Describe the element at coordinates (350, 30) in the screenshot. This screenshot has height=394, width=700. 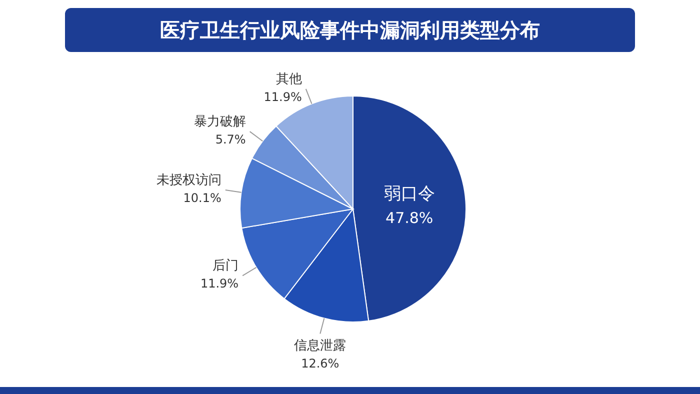
I see `chart-title: 医疗卫生行业风险事件中漏洞利用类型分布` at that location.